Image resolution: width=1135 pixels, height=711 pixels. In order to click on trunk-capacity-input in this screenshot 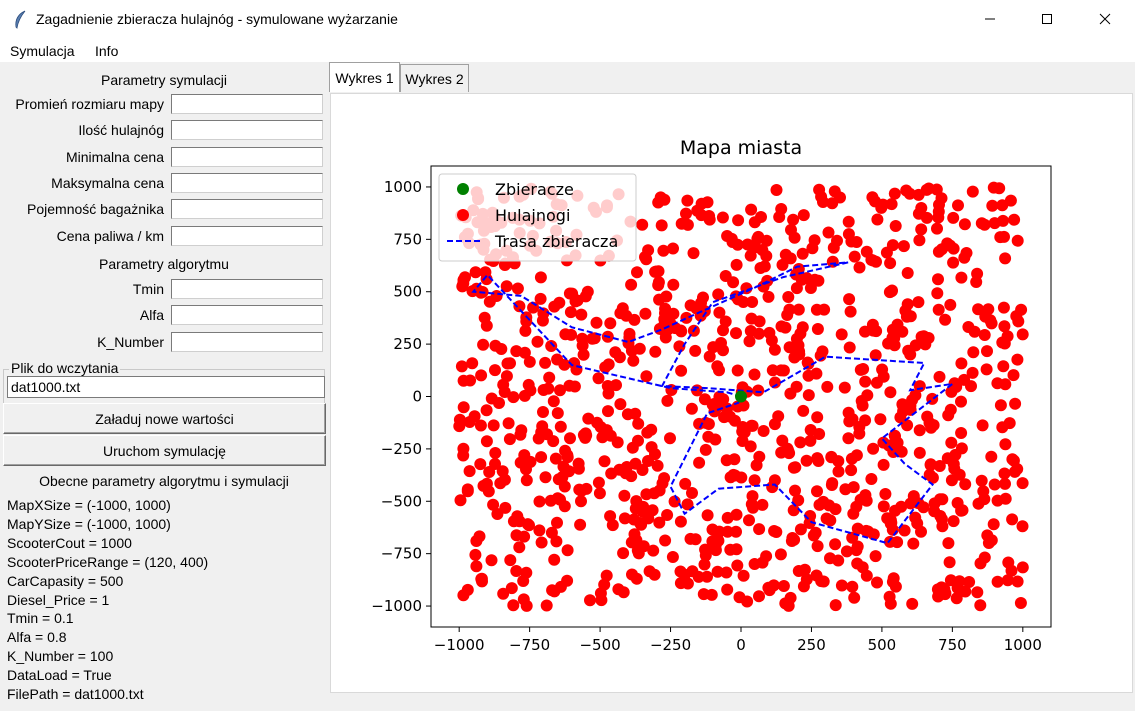, I will do `click(247, 209)`.